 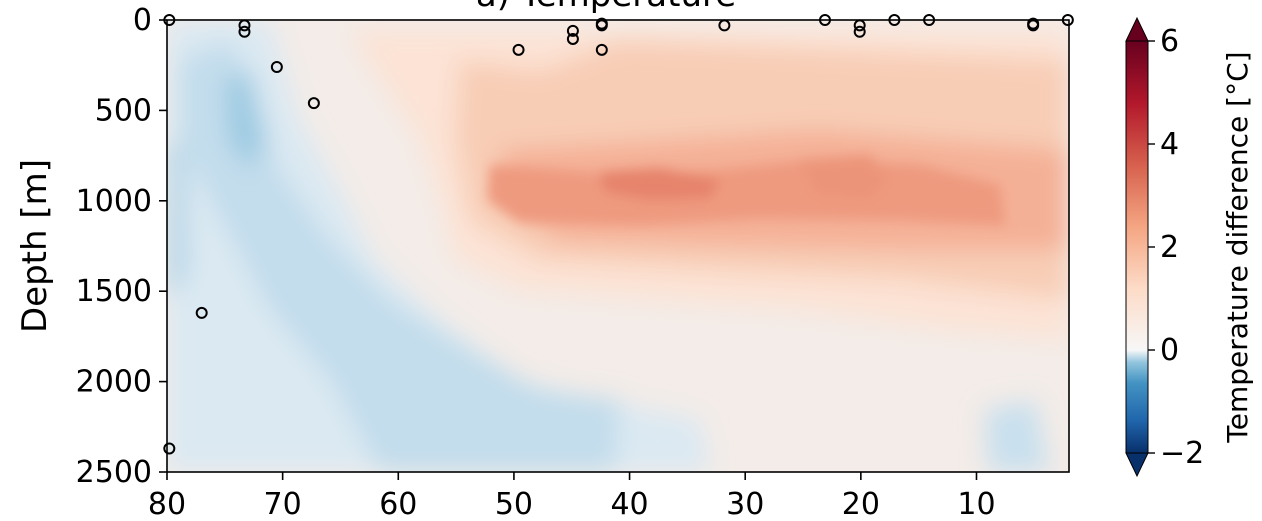 I want to click on colorbar-extend-min, so click(x=1137, y=464).